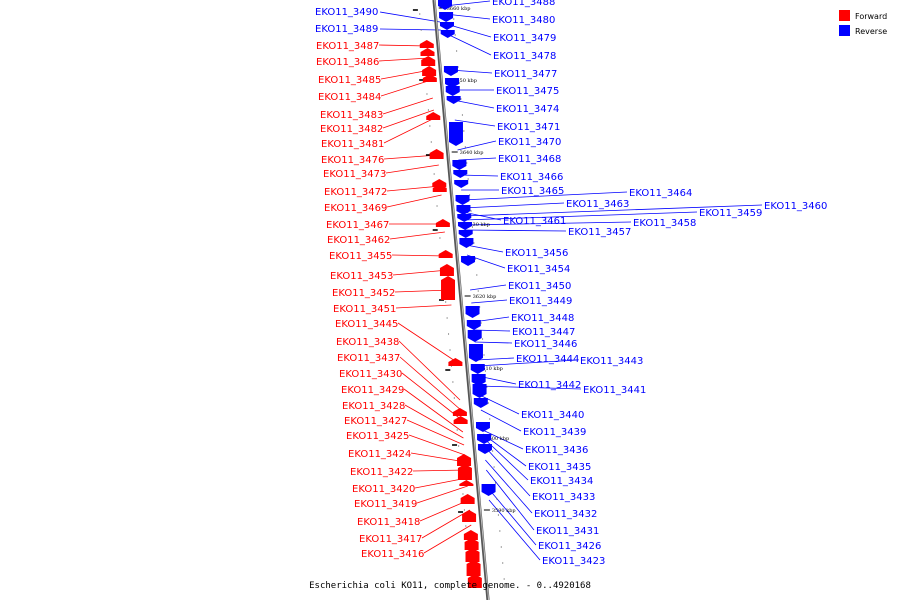  I want to click on reverse-gene-label: EKO11_3431, so click(567, 531).